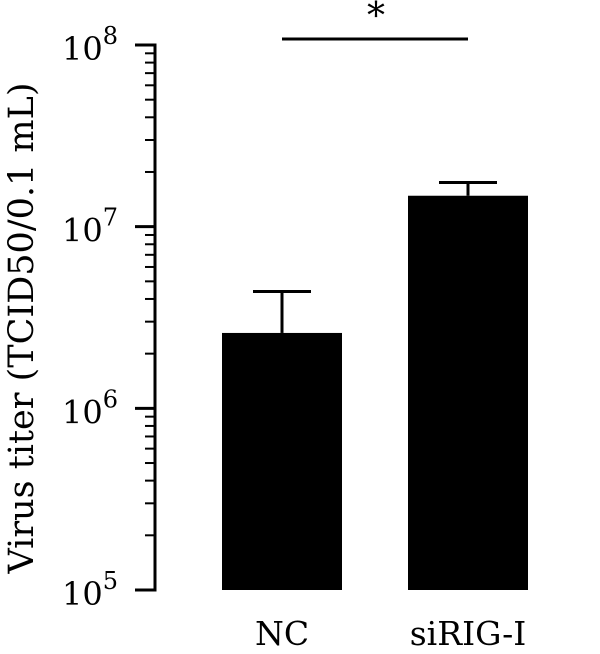 This screenshot has width=600, height=654. I want to click on y-tick-label: 10⁵, so click(90, 590).